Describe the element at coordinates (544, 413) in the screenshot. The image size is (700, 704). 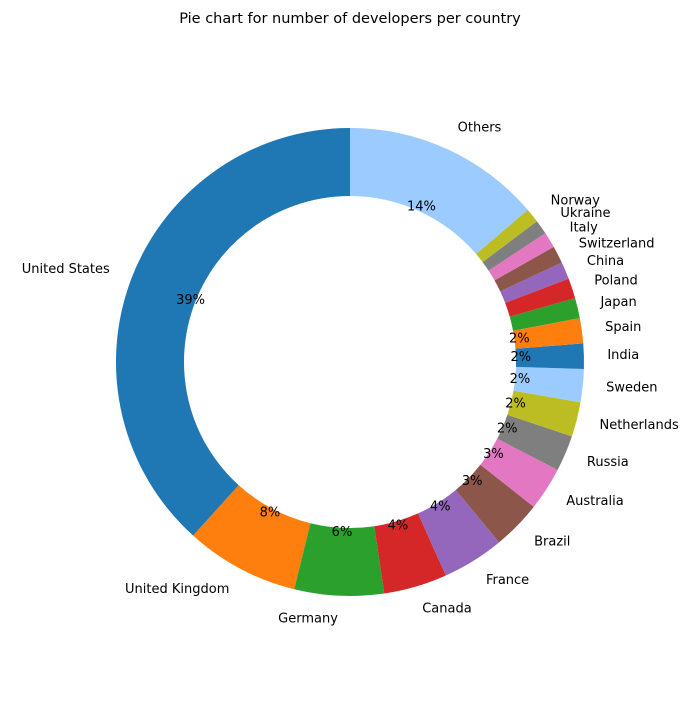
I see `slice-netherlands` at that location.